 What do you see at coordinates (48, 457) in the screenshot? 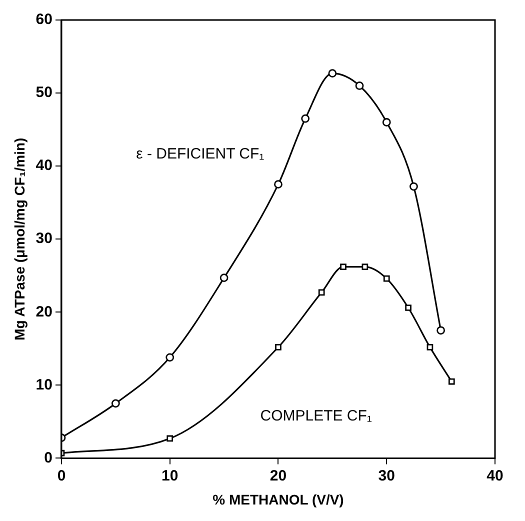
I see `y-tick-label: 0` at bounding box center [48, 457].